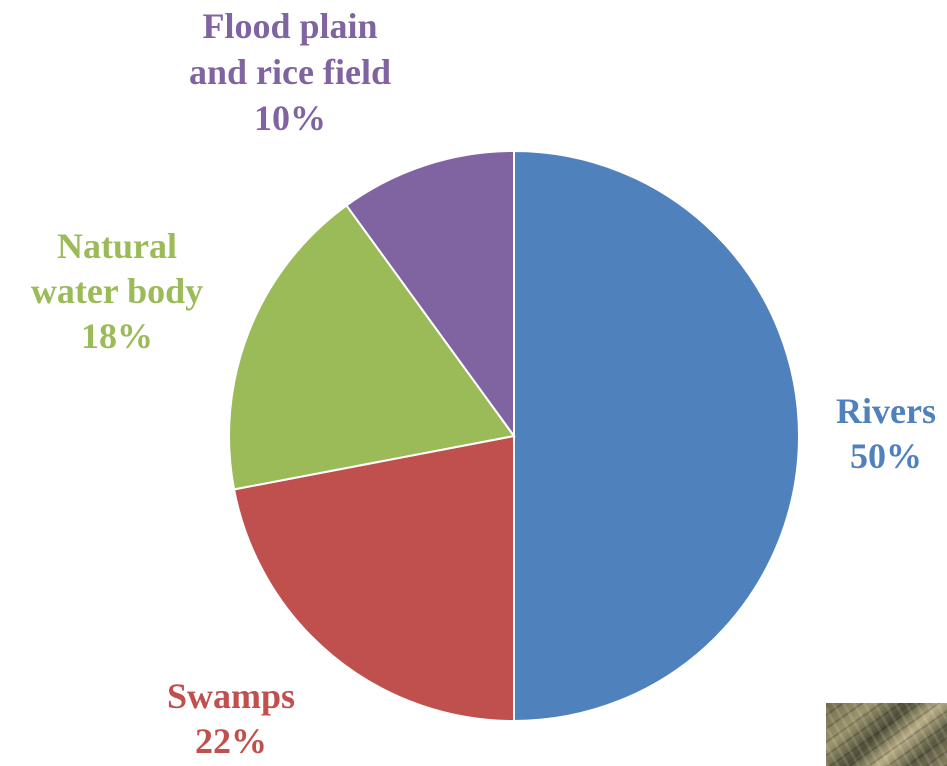  I want to click on slice-label-line: Flood plain, so click(289, 26).